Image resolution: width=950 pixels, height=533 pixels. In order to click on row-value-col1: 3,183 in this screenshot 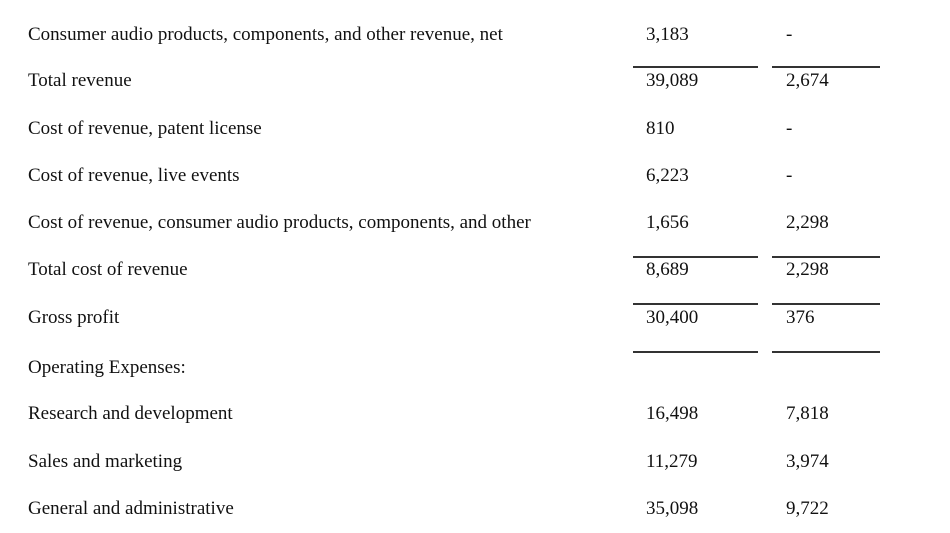, I will do `click(667, 34)`.